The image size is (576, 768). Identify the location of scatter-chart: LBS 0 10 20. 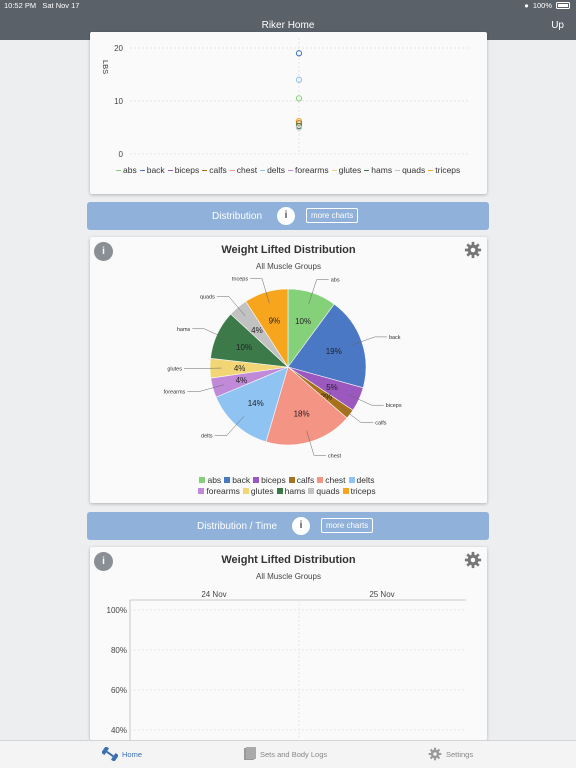
(285, 98).